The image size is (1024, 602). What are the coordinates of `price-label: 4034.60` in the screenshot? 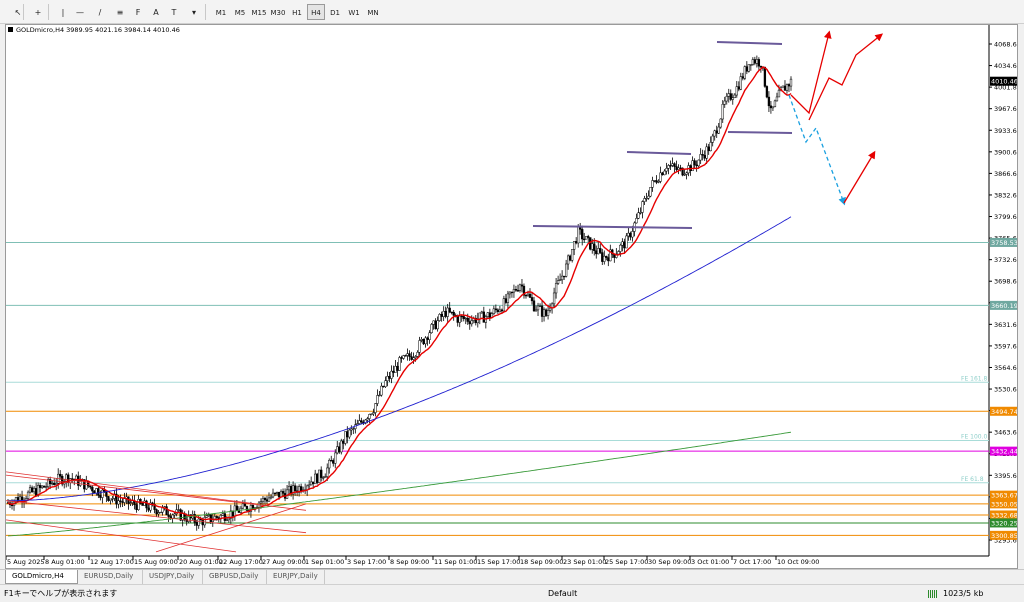 It's located at (1005, 66).